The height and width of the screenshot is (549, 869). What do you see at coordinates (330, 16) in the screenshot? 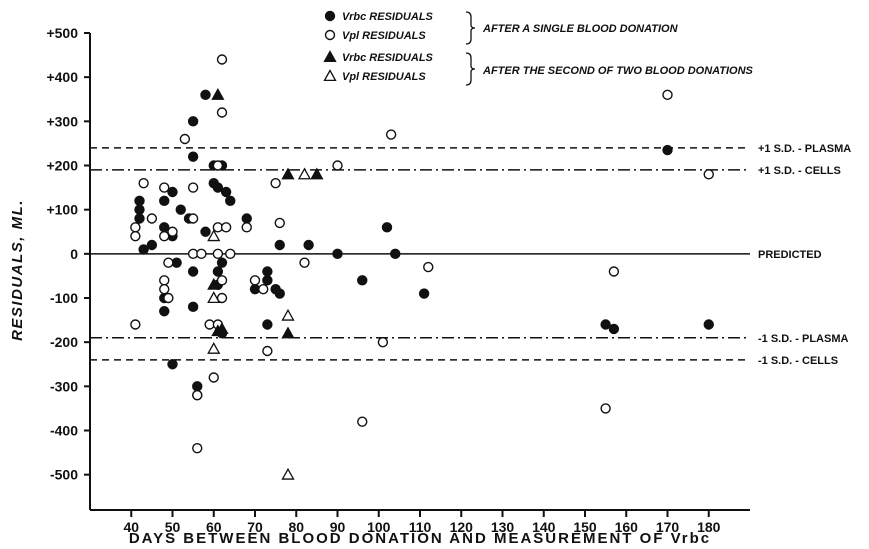
I see `legend-filled-circle-marker` at bounding box center [330, 16].